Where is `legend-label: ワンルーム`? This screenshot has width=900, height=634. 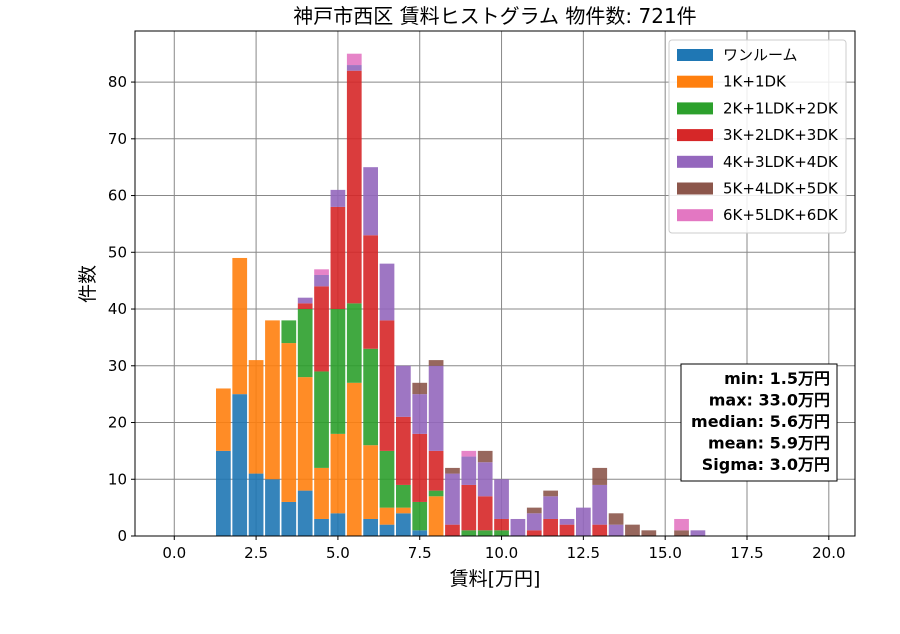 legend-label: ワンルーム is located at coordinates (760, 55).